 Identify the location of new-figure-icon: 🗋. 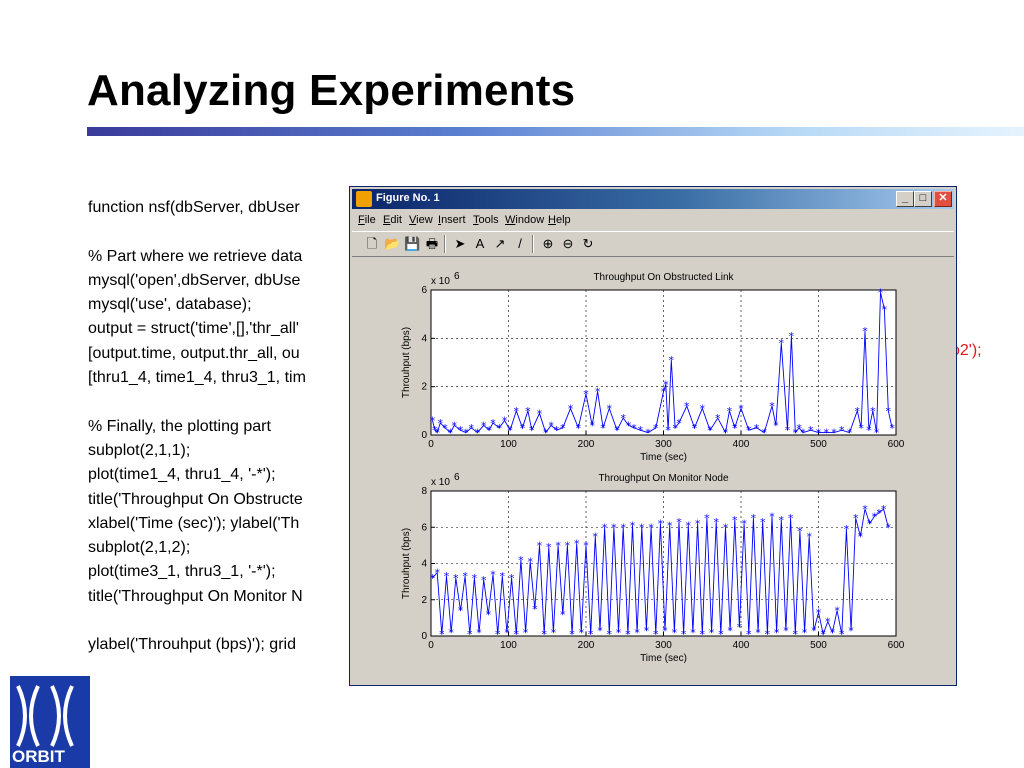
(372, 243).